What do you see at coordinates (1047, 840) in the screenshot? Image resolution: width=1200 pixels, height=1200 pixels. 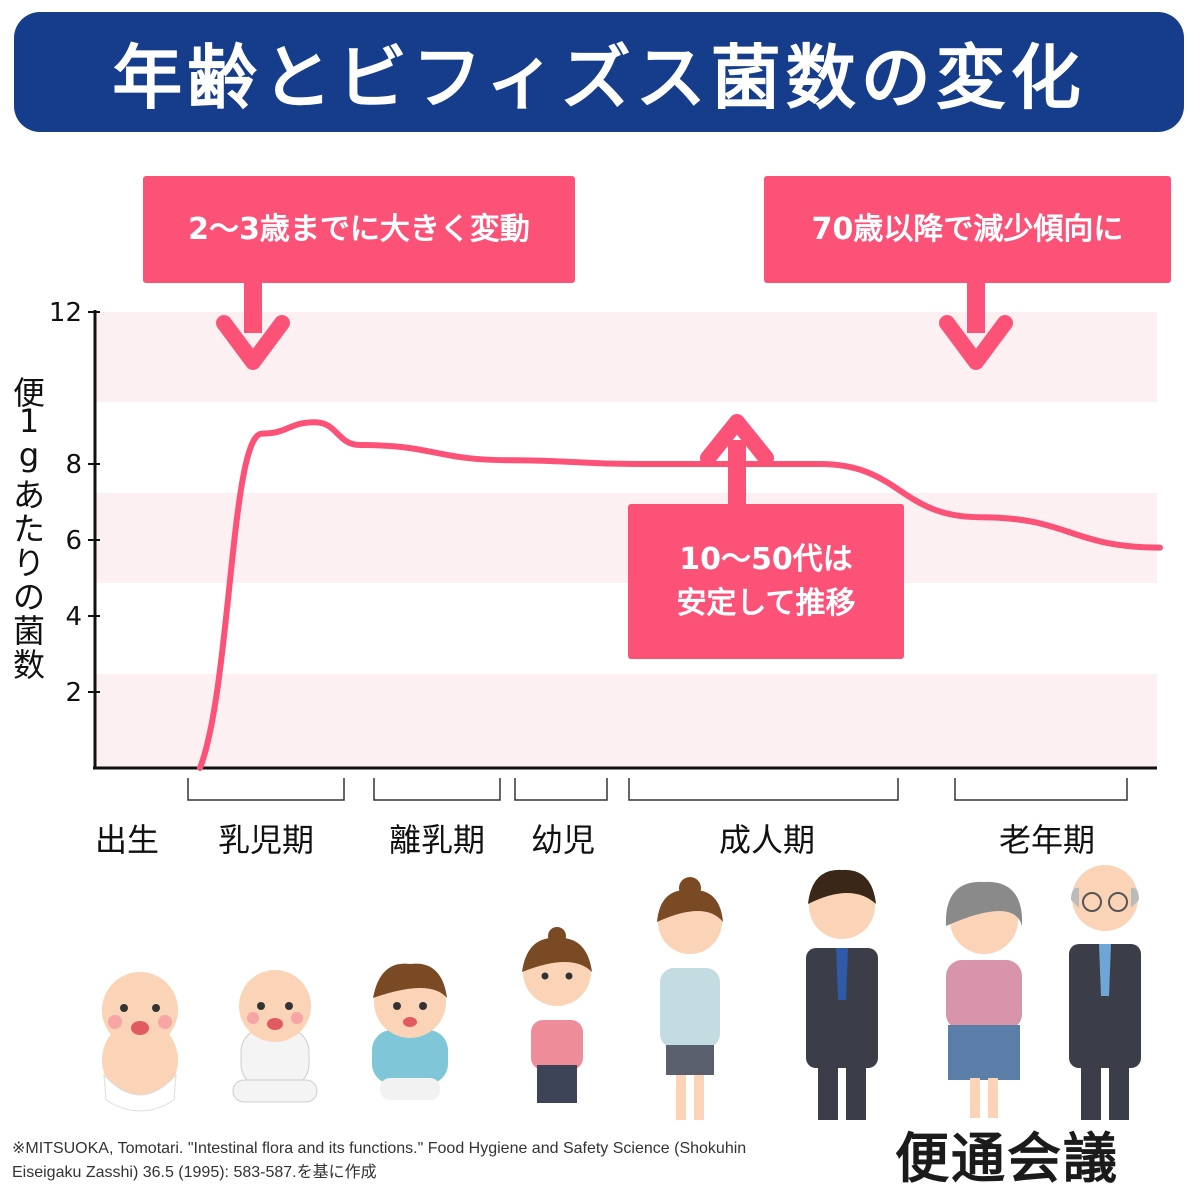 I see `stage-label-elderly: 老年期` at bounding box center [1047, 840].